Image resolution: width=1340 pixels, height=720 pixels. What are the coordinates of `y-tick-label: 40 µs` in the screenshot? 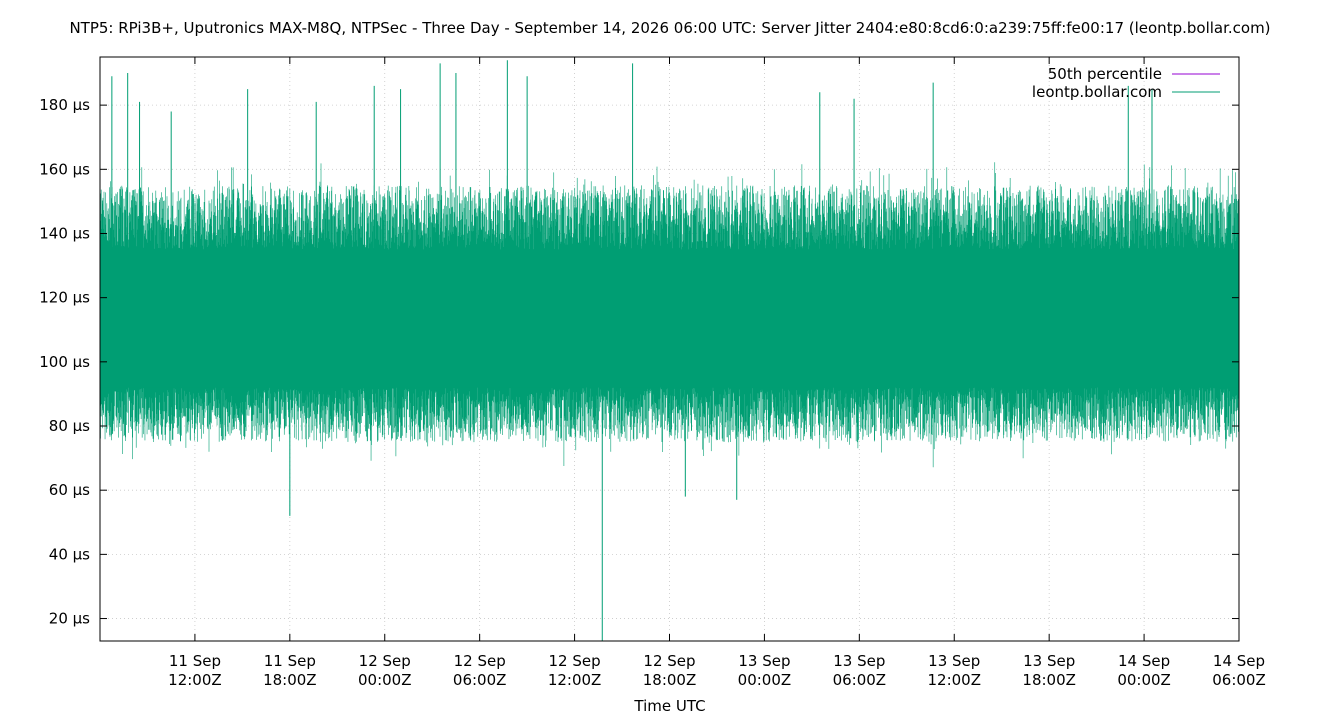 It's located at (69, 554).